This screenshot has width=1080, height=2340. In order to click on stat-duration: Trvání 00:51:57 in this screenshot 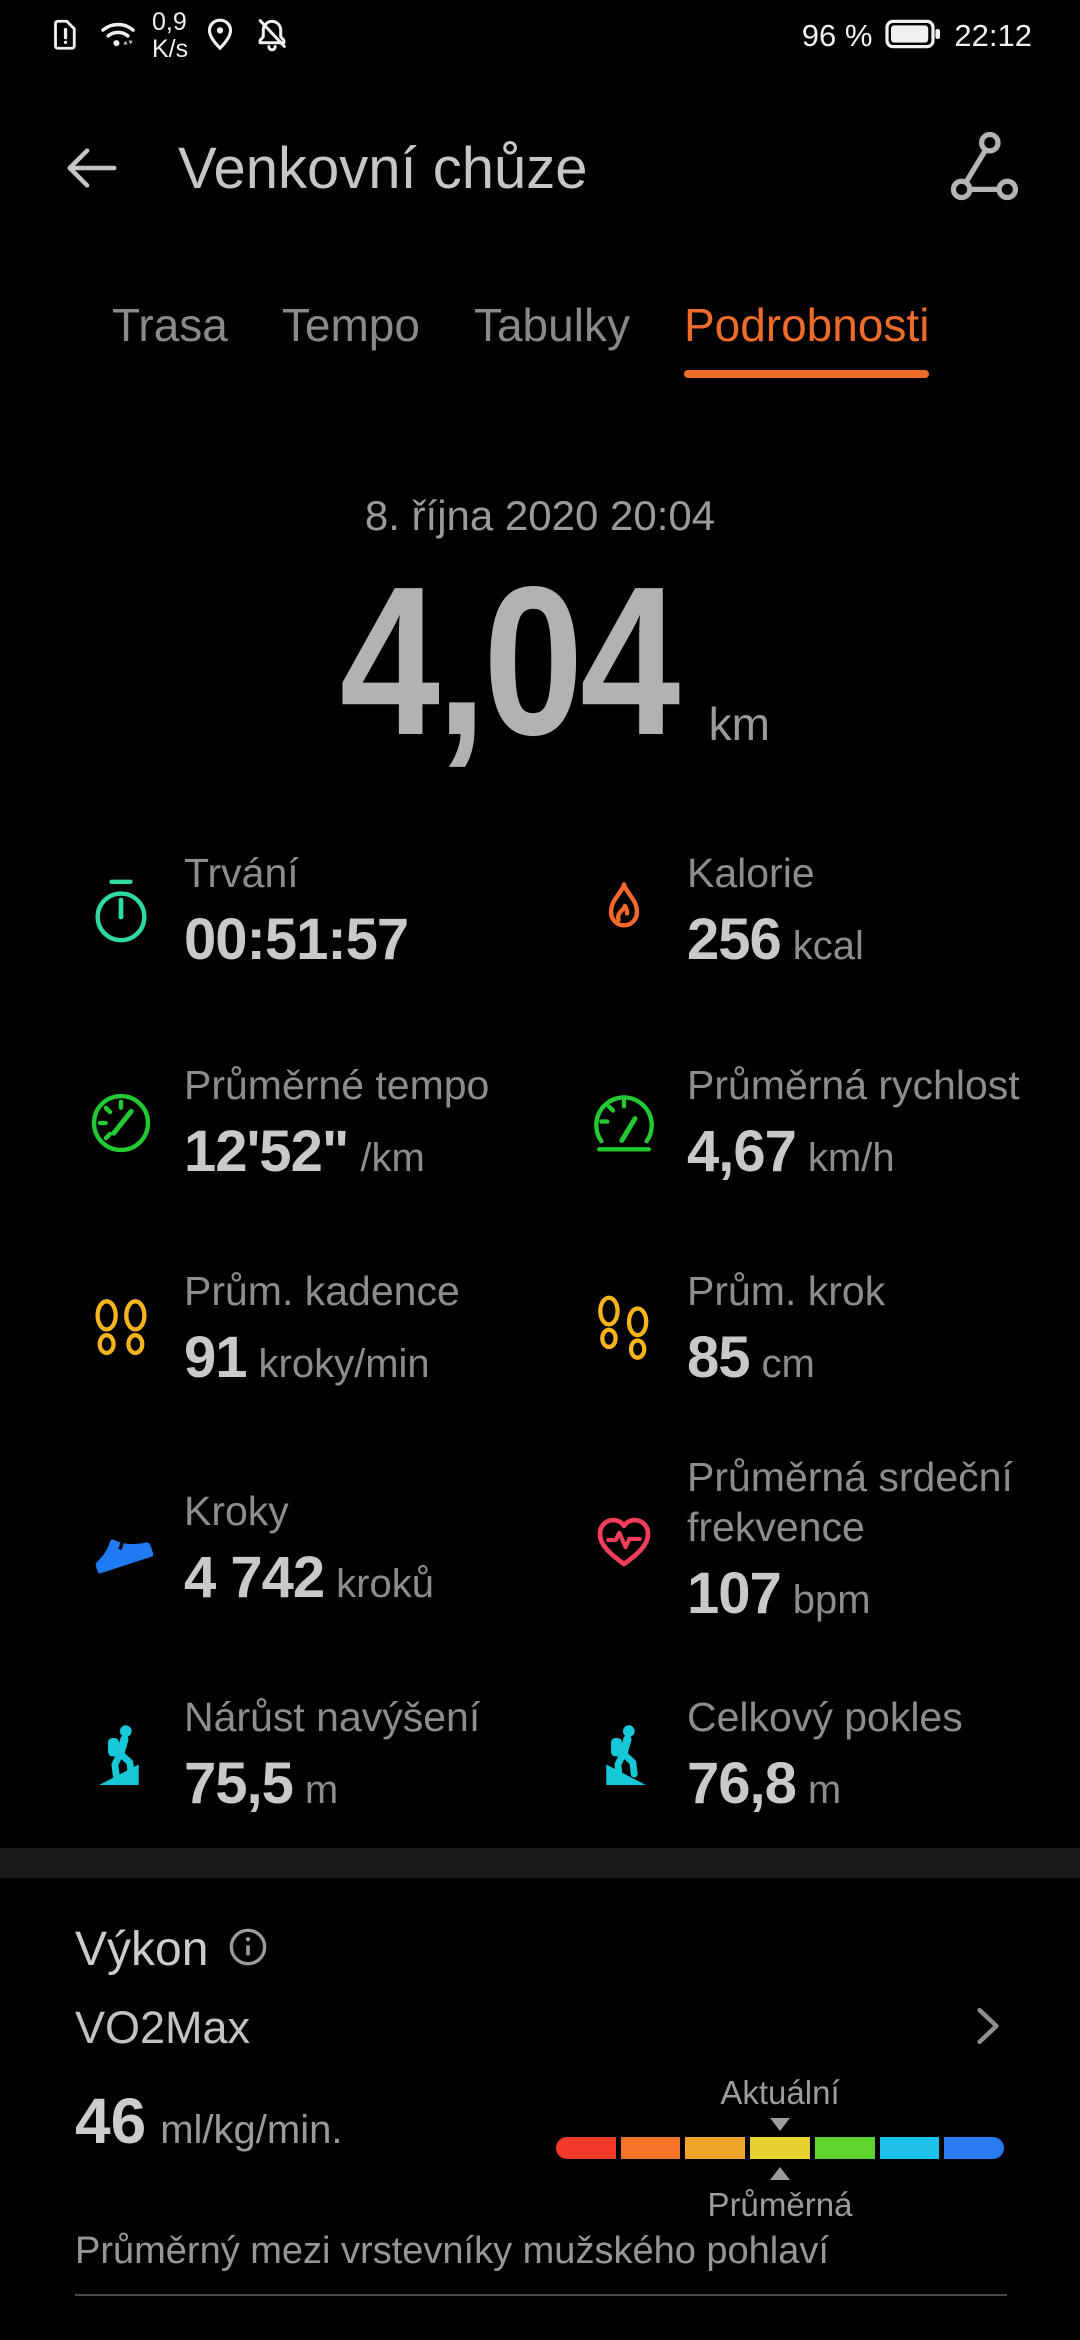, I will do `click(251, 910)`.